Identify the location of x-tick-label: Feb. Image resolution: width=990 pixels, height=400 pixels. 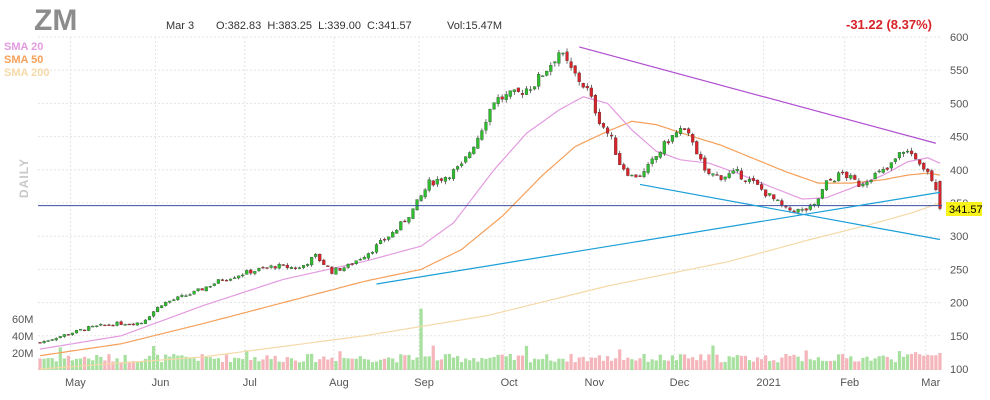
(849, 383).